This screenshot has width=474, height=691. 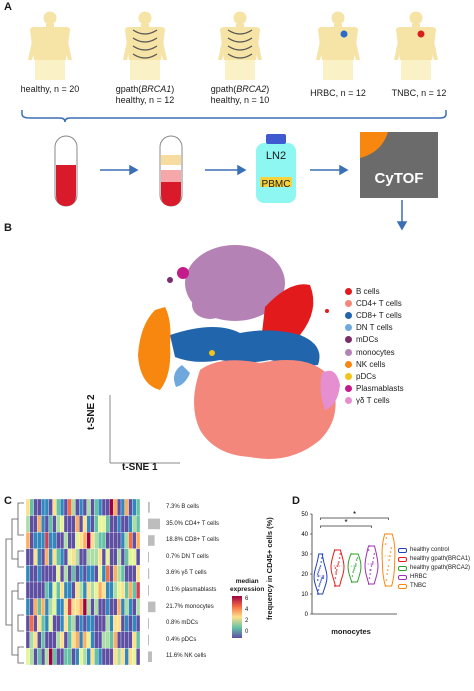 I want to click on group-healthy-label: healthy, n = 20, so click(x=50, y=89).